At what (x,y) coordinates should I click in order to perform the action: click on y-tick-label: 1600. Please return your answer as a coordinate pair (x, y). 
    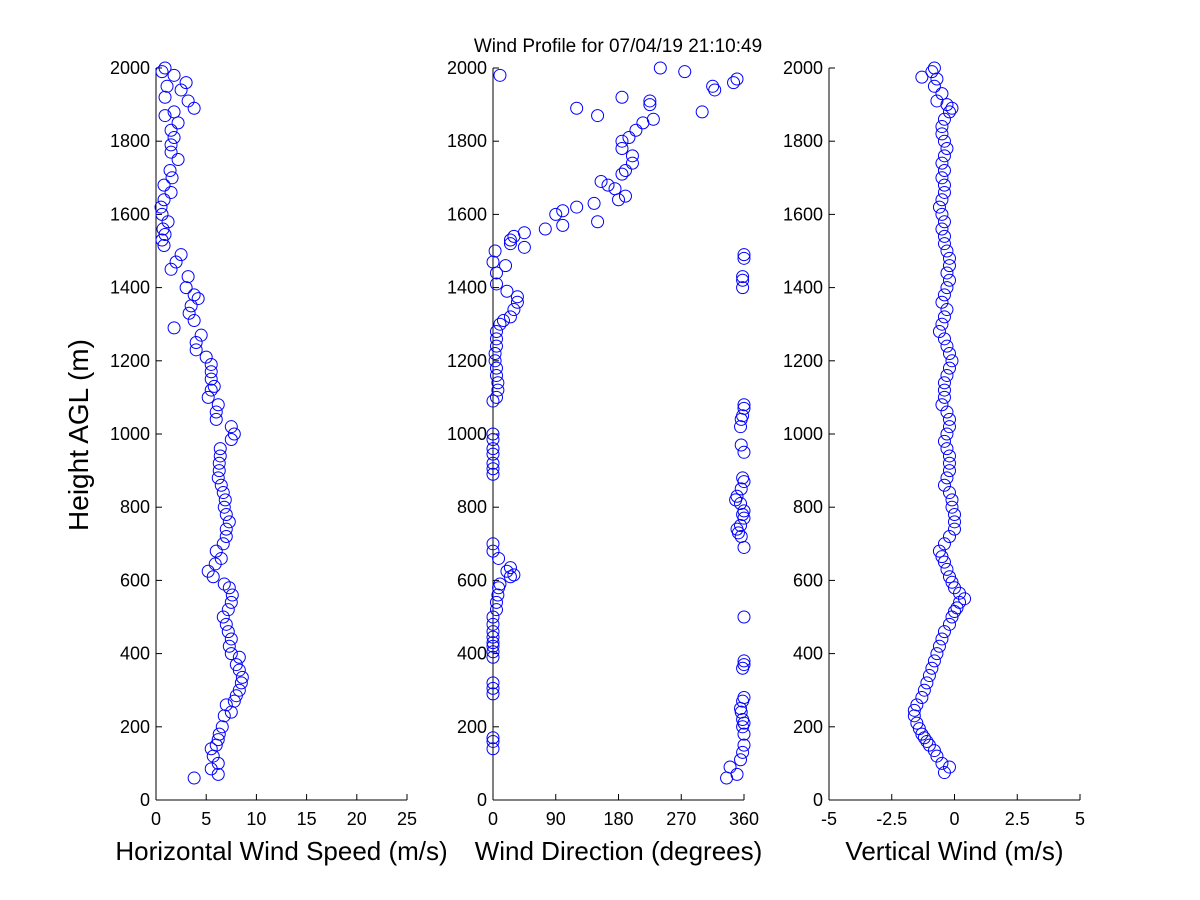
    Looking at the image, I should click on (130, 214).